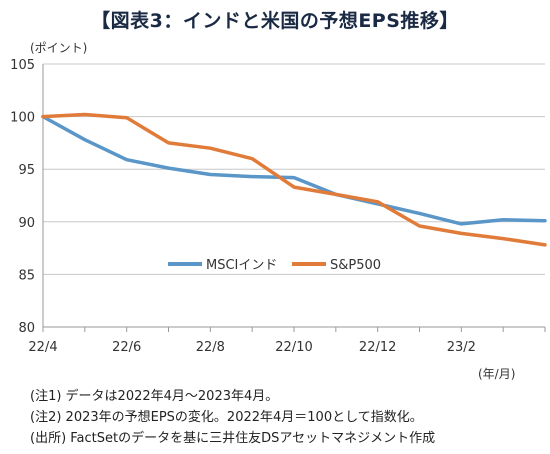 The width and height of the screenshot is (550, 454). I want to click on y-tick-label: 90, so click(26, 223).